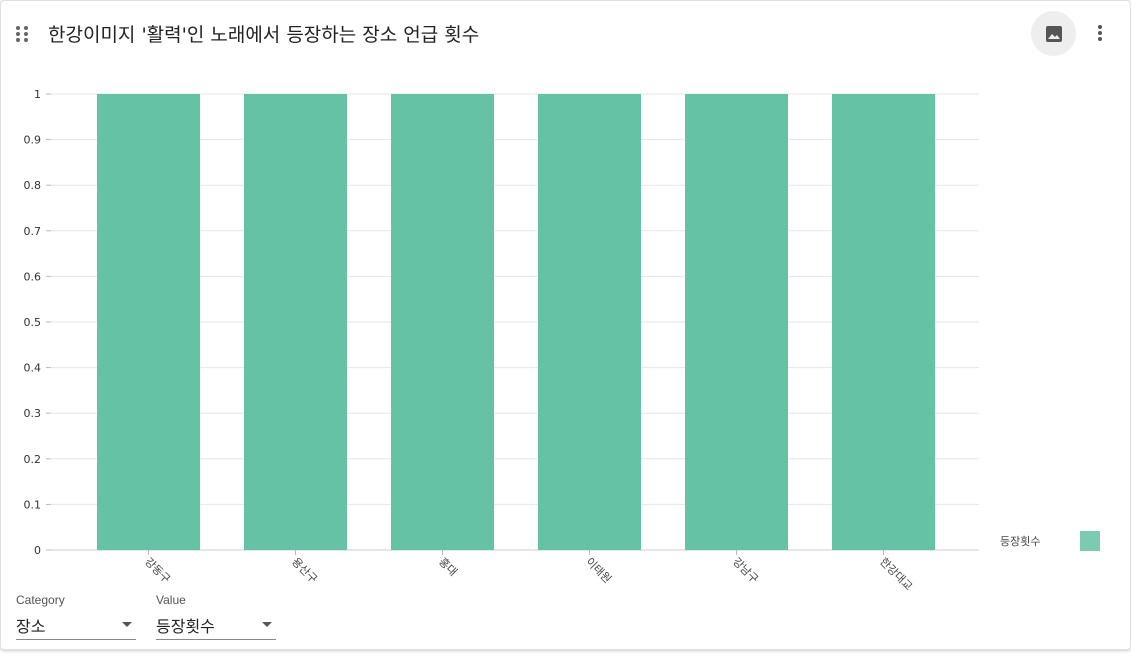  I want to click on x-tick-label: 홍대, so click(448, 566).